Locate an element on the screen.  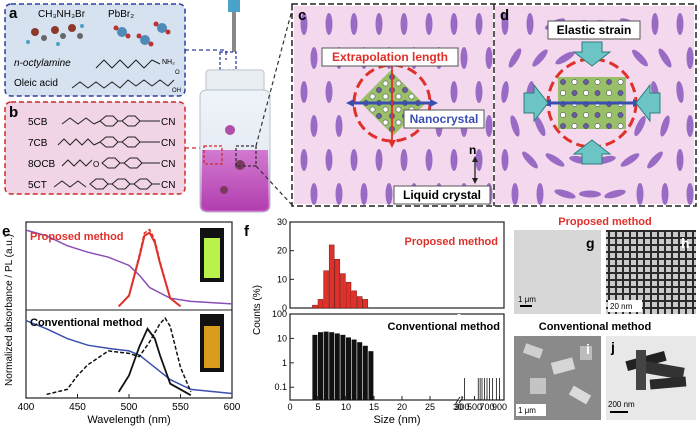
scale-bar-j: 200 nm is located at coordinates (621, 404).